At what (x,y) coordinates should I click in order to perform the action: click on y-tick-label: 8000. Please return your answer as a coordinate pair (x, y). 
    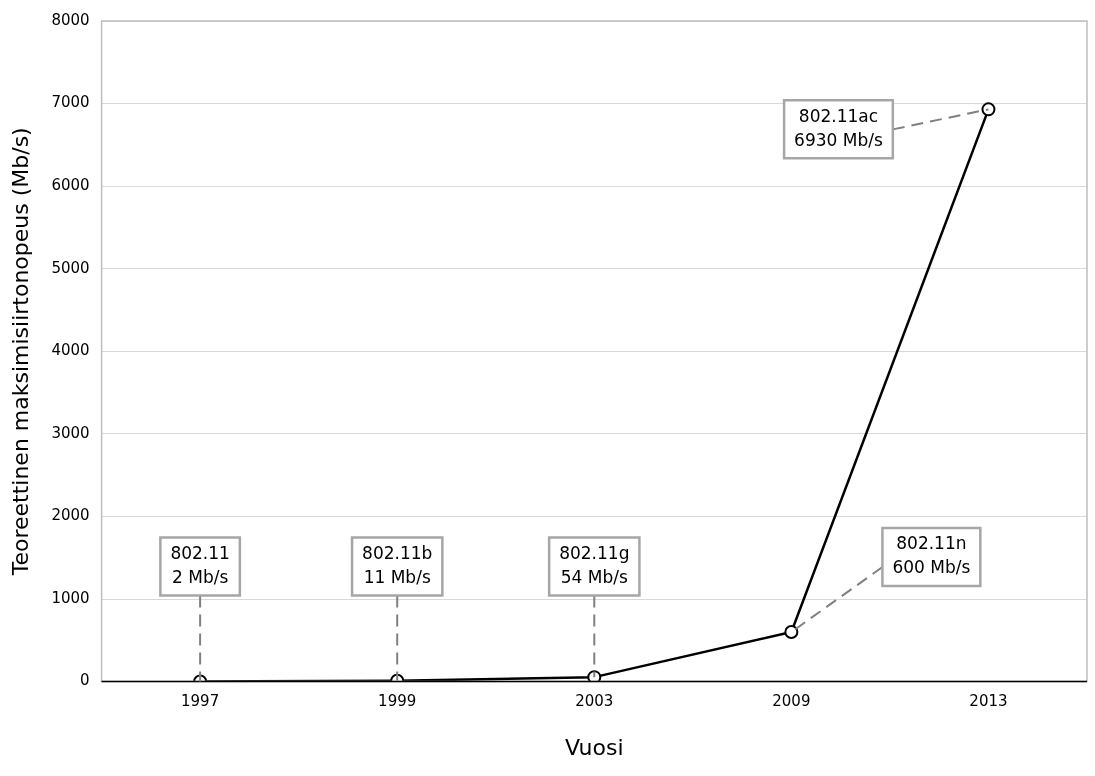
    Looking at the image, I should click on (70, 19).